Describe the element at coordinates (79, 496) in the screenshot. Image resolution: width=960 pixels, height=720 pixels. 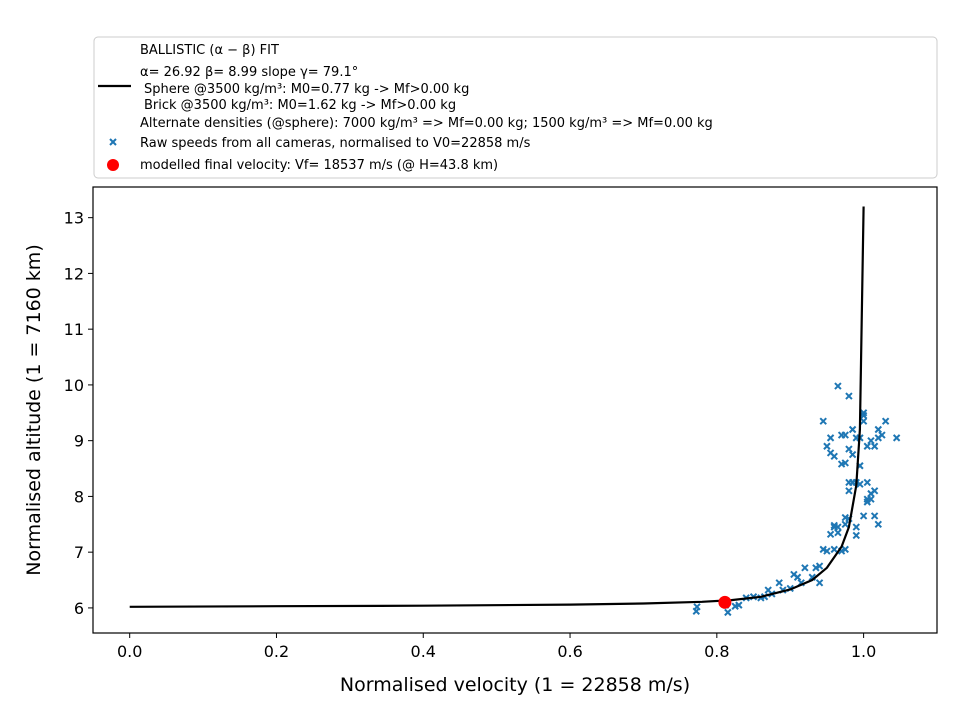
I see `y-tick-label: 8` at that location.